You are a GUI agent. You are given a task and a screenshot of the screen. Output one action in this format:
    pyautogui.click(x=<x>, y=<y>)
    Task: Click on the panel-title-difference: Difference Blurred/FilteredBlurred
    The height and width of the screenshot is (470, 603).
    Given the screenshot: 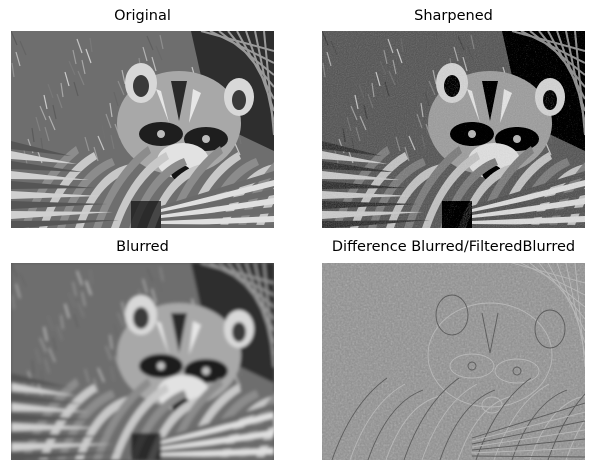 What is the action you would take?
    pyautogui.click(x=453, y=247)
    